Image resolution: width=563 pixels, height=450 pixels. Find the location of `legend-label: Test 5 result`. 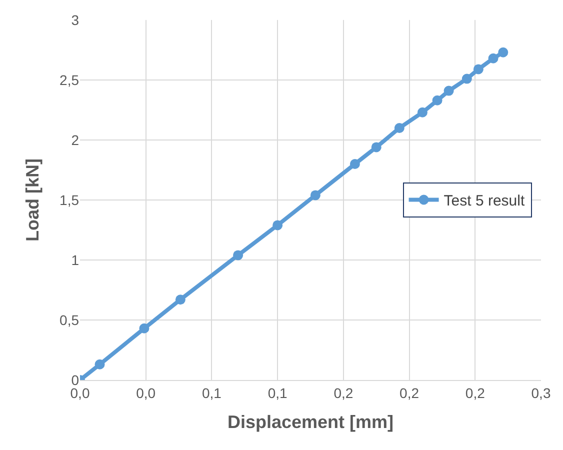

legend-label: Test 5 result is located at coordinates (485, 201).